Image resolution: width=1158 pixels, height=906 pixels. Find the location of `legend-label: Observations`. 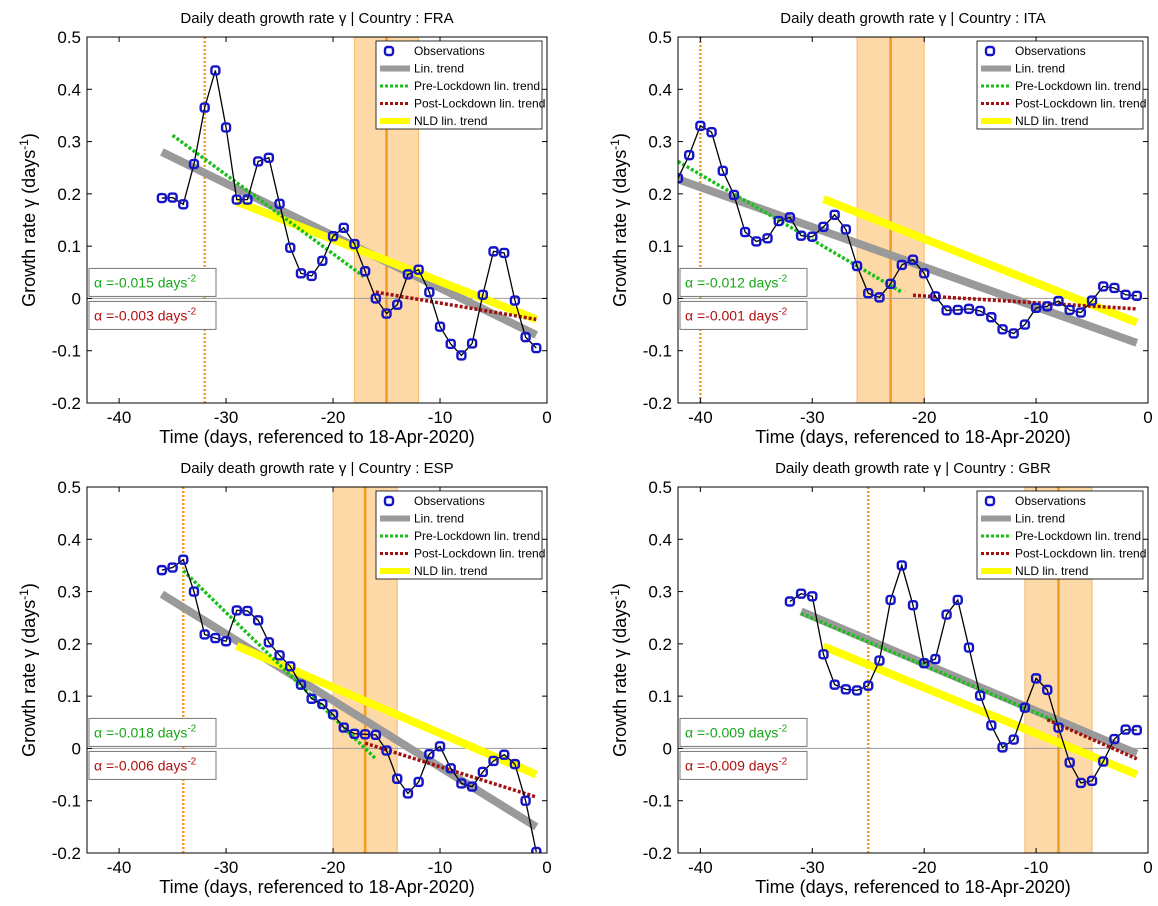

legend-label: Observations is located at coordinates (1050, 501).